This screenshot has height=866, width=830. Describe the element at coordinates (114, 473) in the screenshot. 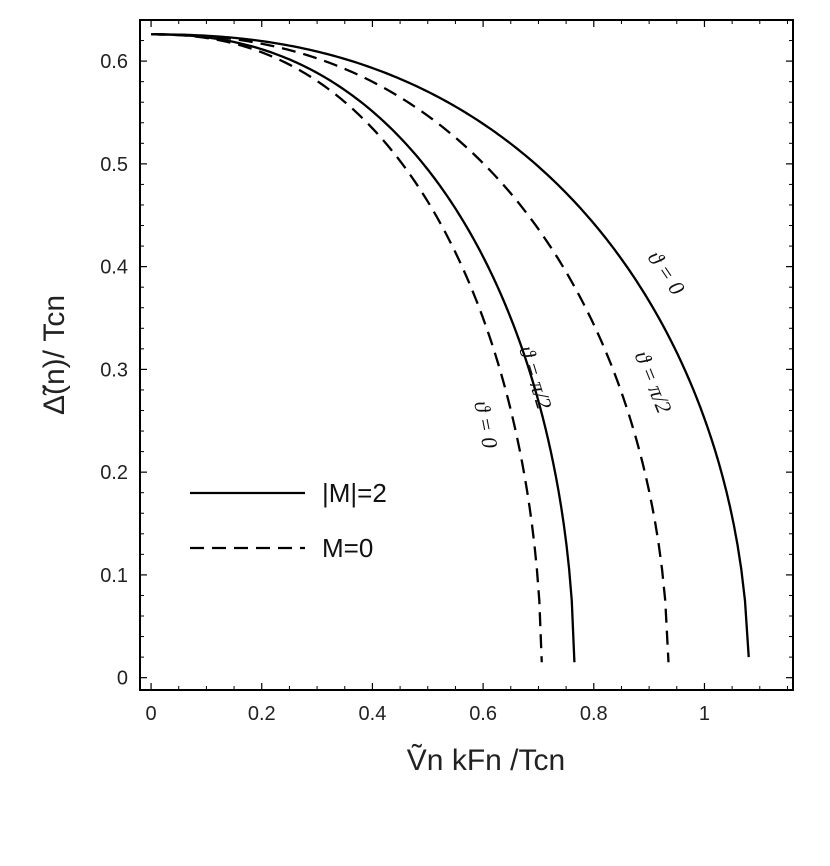

I see `y-tick-label: 0.2` at that location.